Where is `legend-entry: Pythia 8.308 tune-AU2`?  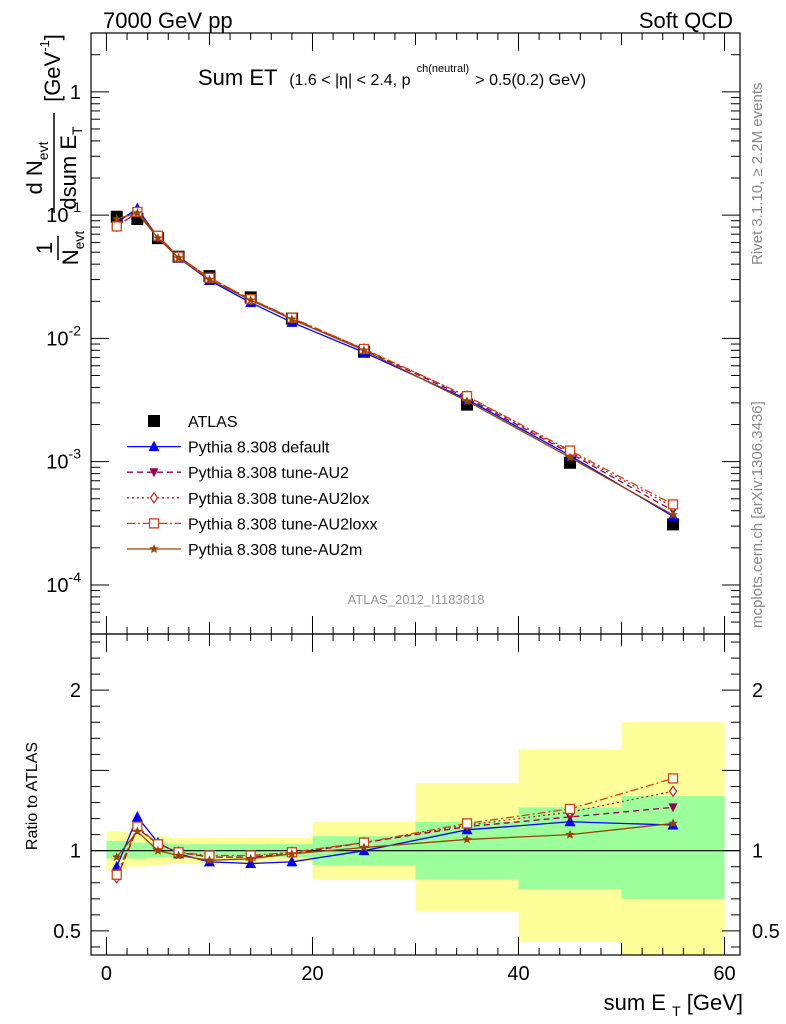 legend-entry: Pythia 8.308 tune-AU2 is located at coordinates (238, 473).